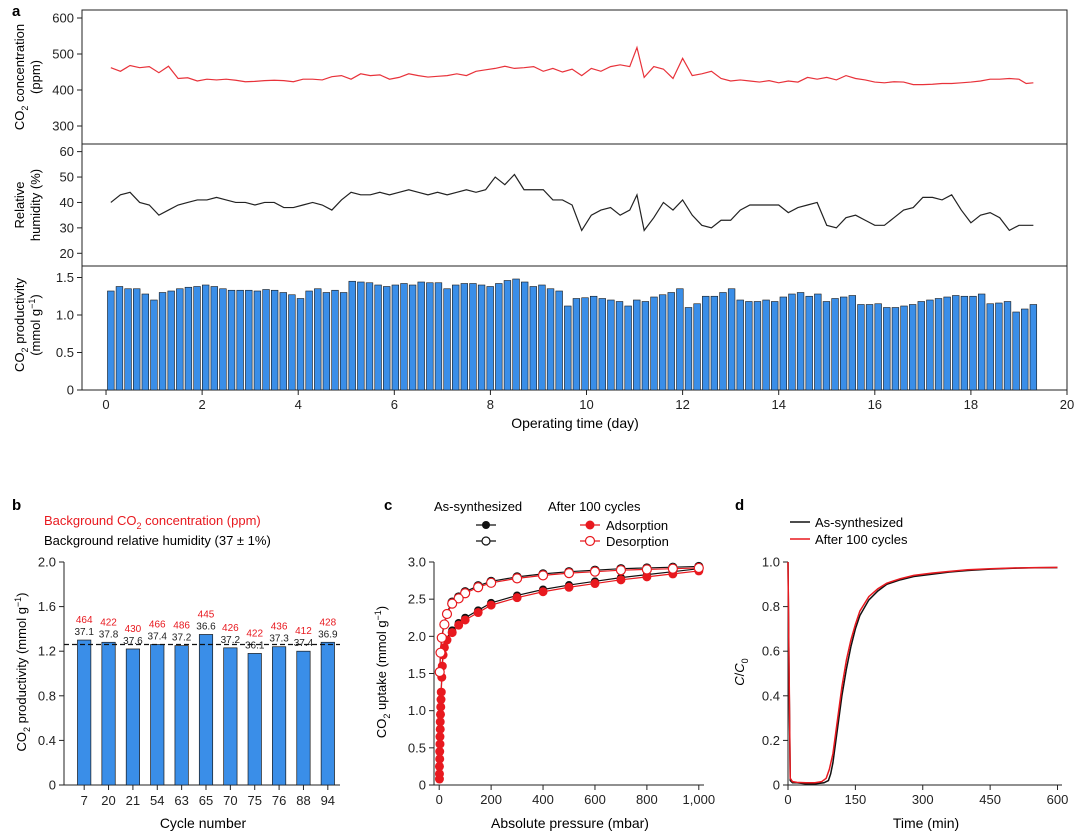  Describe the element at coordinates (771, 562) in the screenshot. I see `panel-d-y-tick-label: 1.0` at that location.